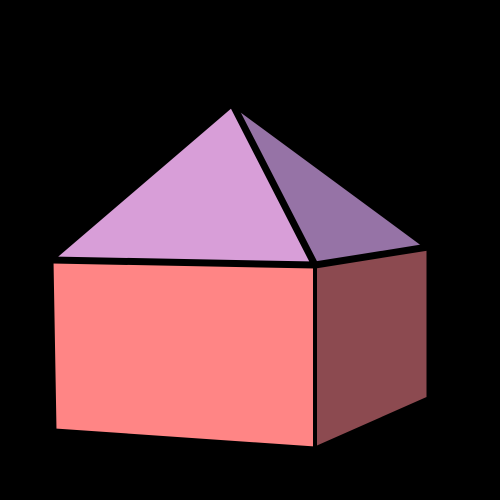  I want to click on roof-side-face, so click(328, 185).